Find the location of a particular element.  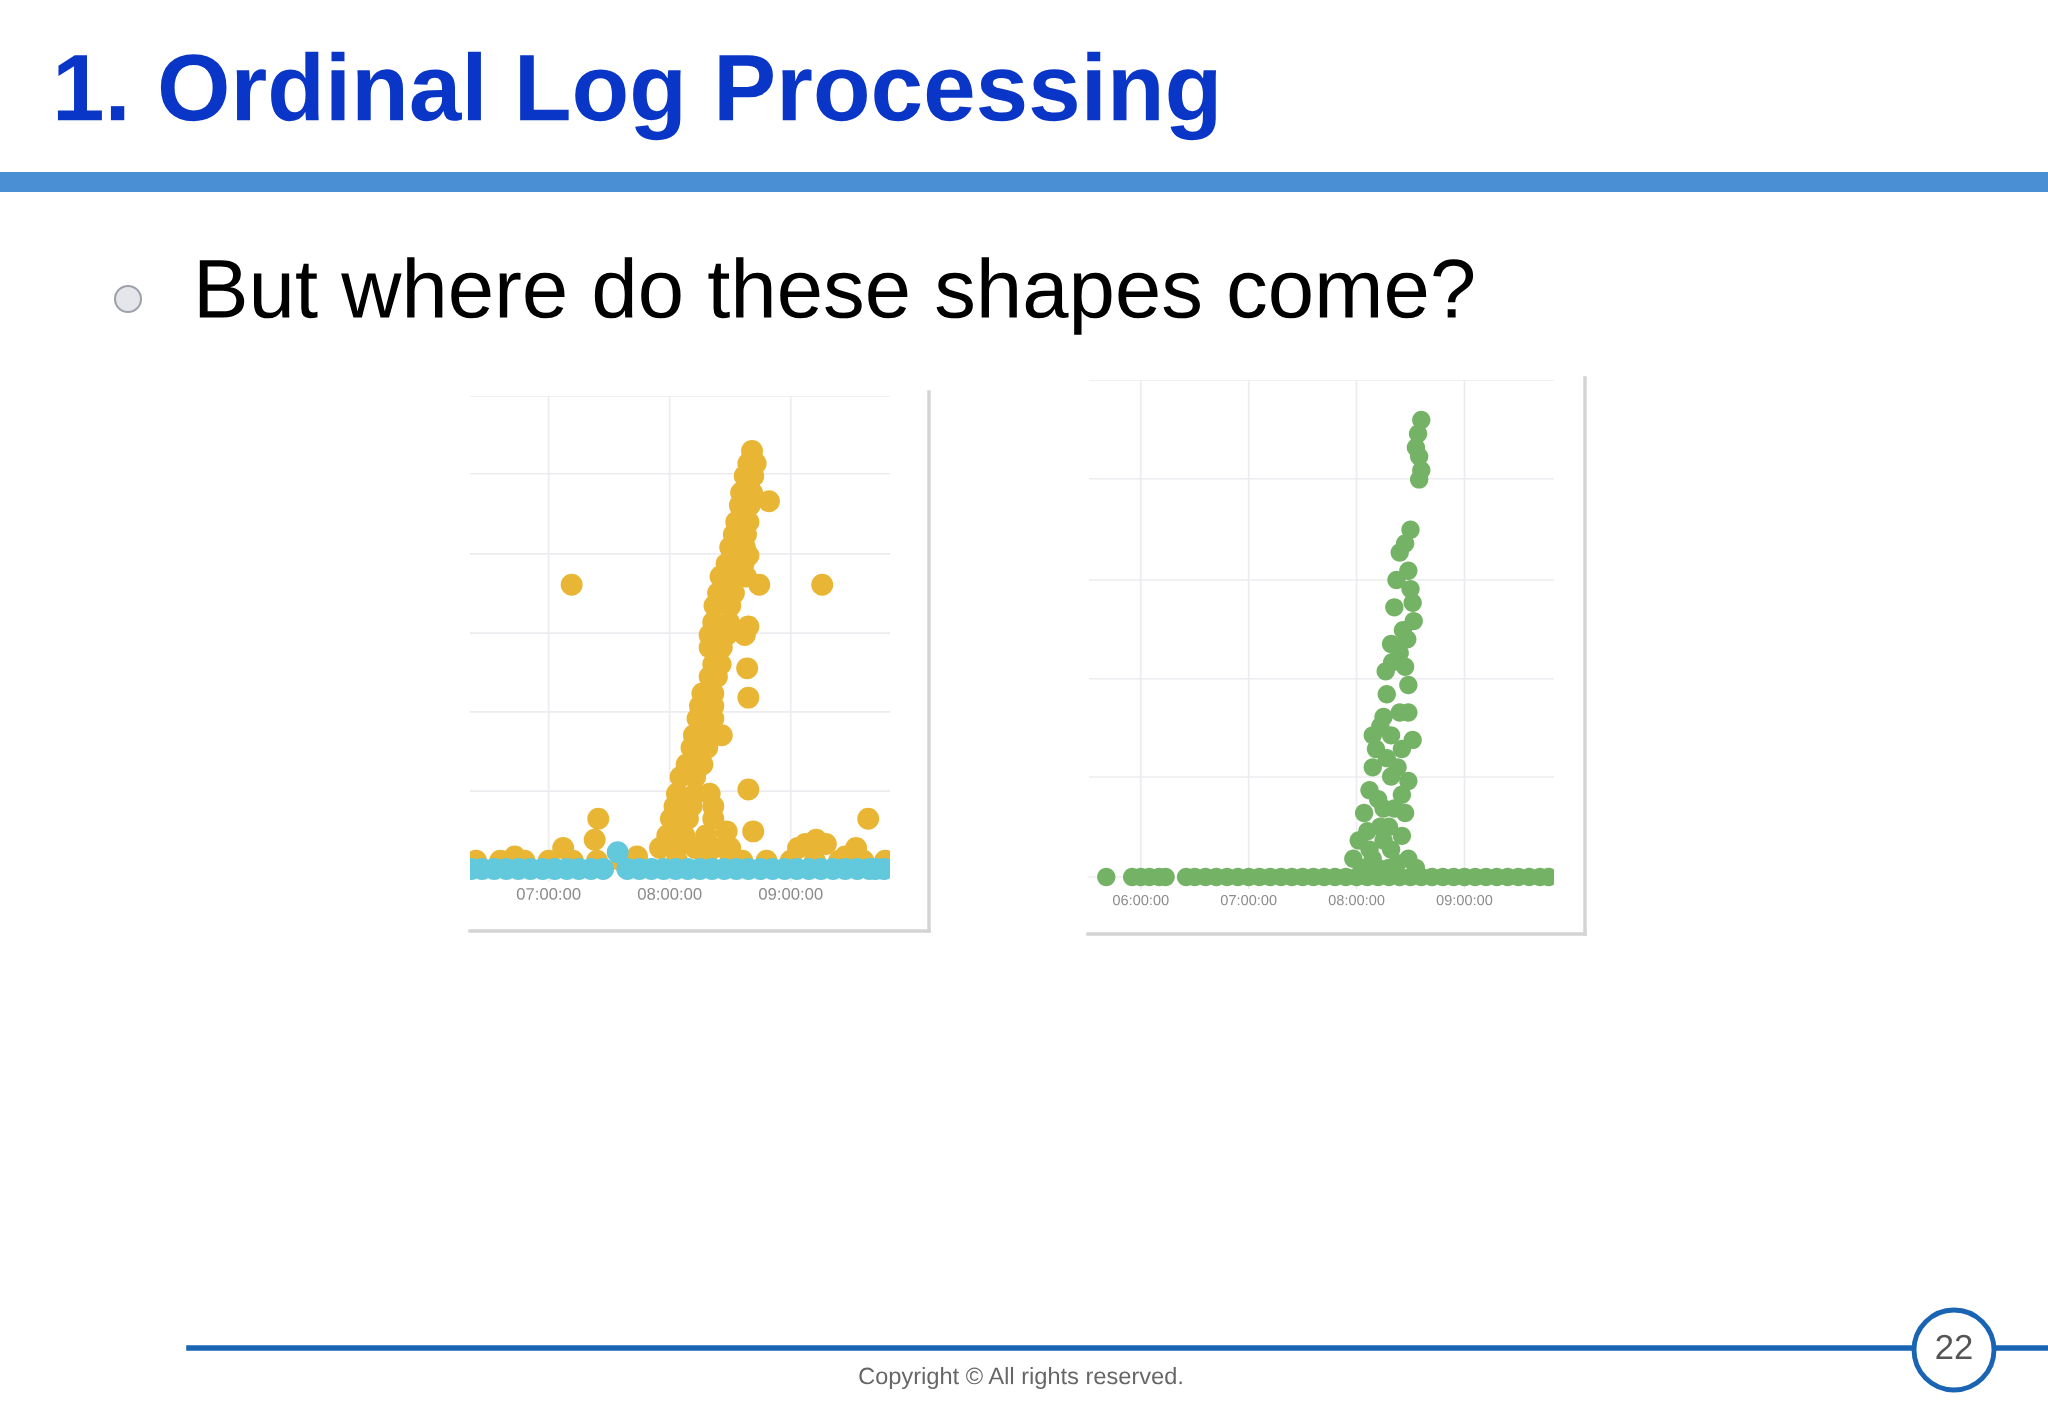

chart-title: 1. Ordinal Log Processing is located at coordinates (636, 96).